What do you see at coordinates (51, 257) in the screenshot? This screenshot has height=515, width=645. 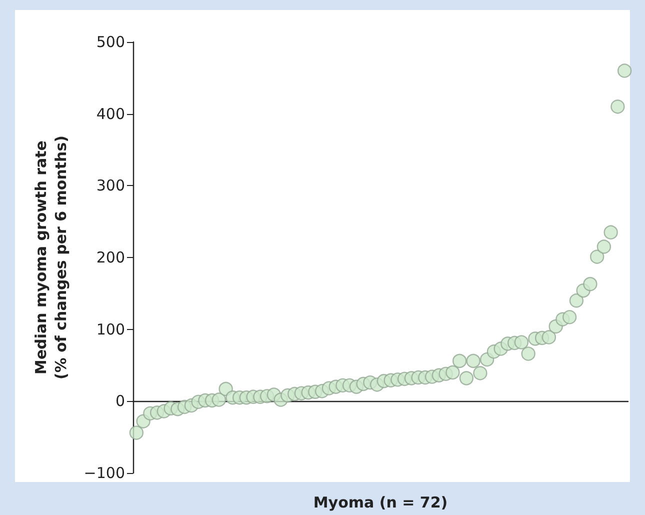 I see `y-axis-title: Median myoma growth rate (% of changes per 6 months)` at bounding box center [51, 257].